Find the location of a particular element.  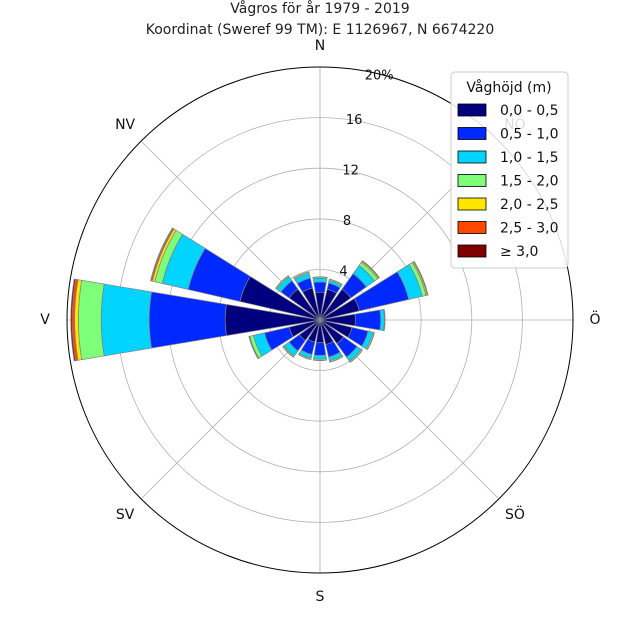

compass-label-SV: SV is located at coordinates (125, 515).